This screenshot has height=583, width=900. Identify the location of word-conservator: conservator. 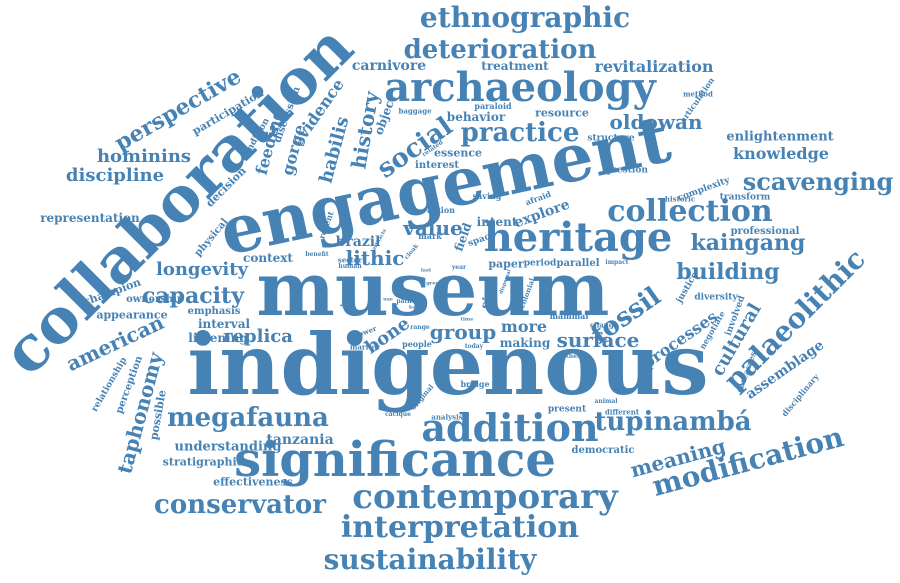
(240, 505).